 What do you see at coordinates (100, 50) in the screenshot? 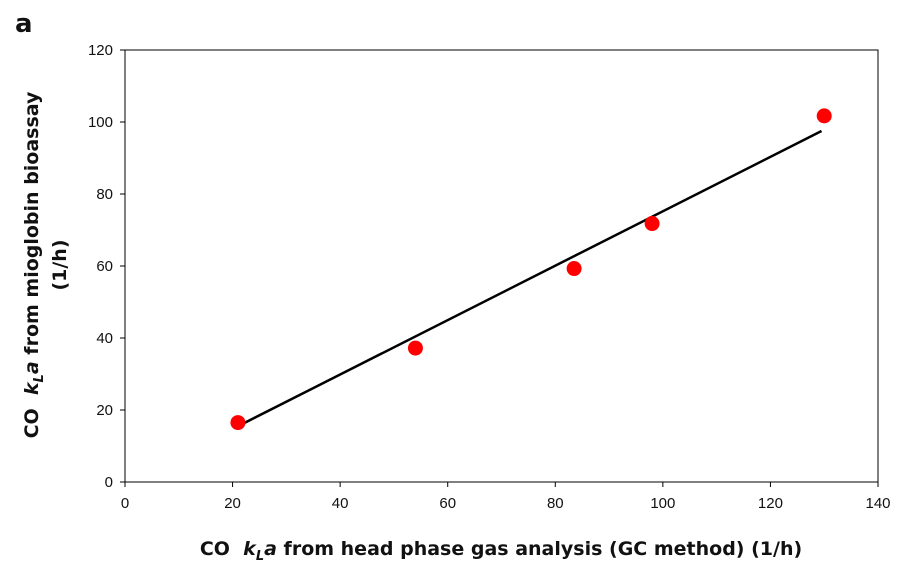
I see `y-tick-label: 120` at bounding box center [100, 50].